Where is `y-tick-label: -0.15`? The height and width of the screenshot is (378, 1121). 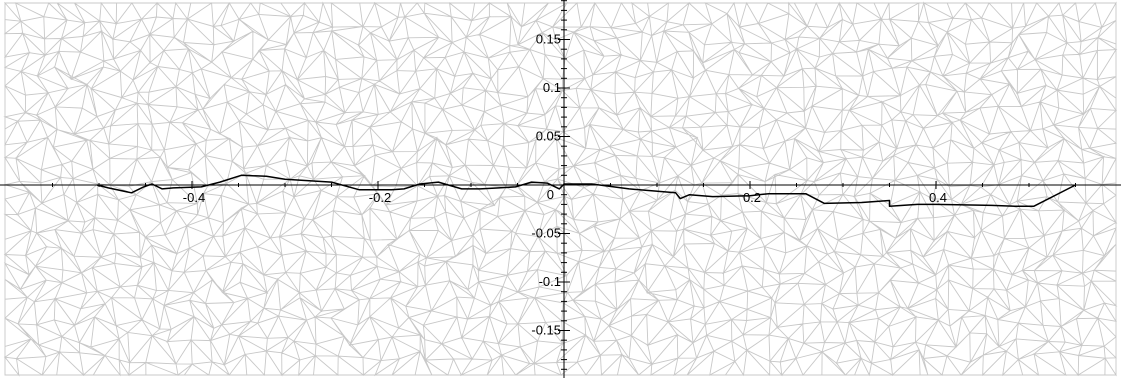
y-tick-label: -0.15 is located at coordinates (546, 330).